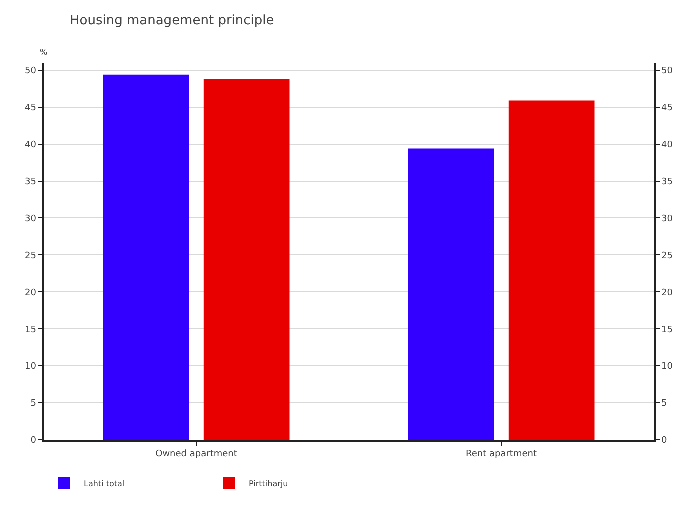  I want to click on y2-tick-label: 40, so click(668, 145).